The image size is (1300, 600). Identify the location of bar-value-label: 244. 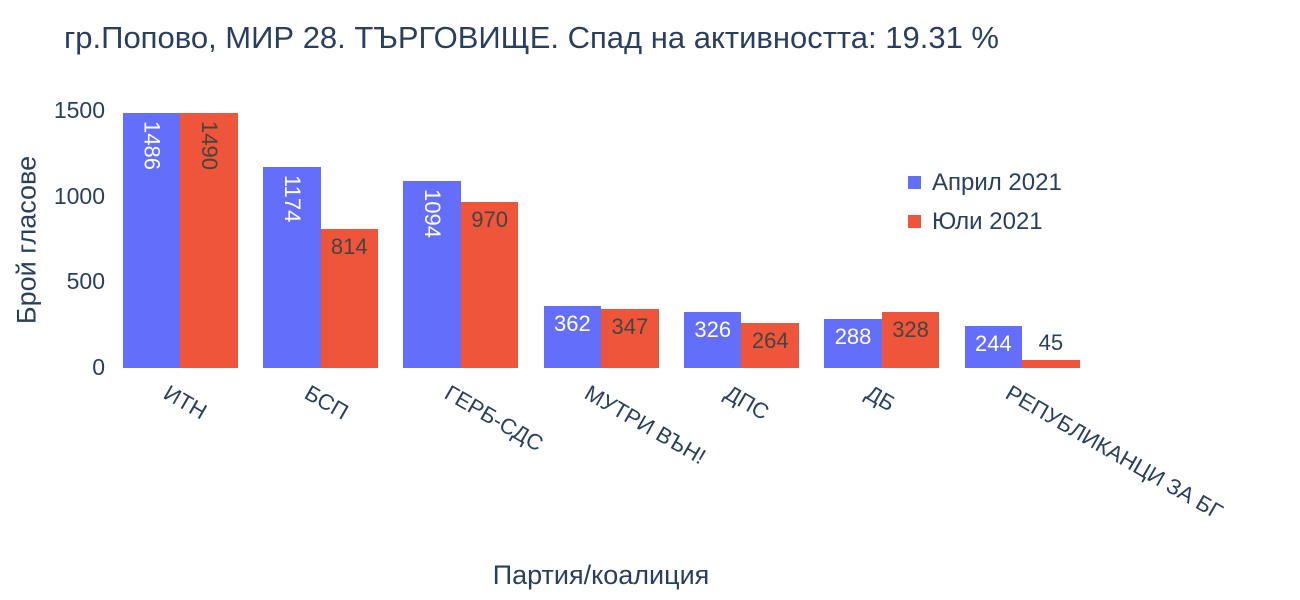
(993, 344).